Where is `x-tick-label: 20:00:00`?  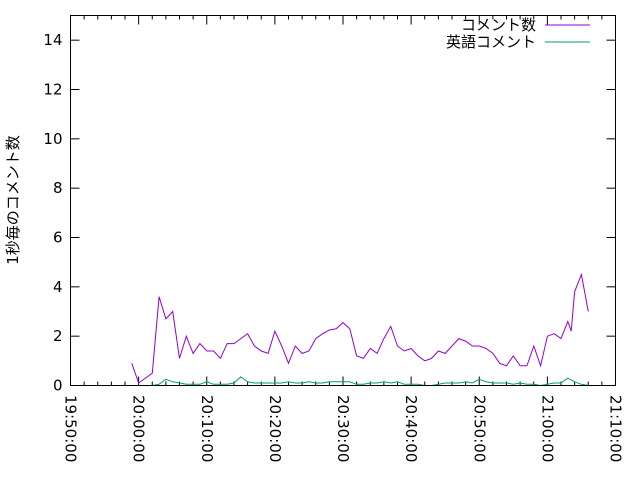
x-tick-label: 20:00:00 is located at coordinates (139, 428).